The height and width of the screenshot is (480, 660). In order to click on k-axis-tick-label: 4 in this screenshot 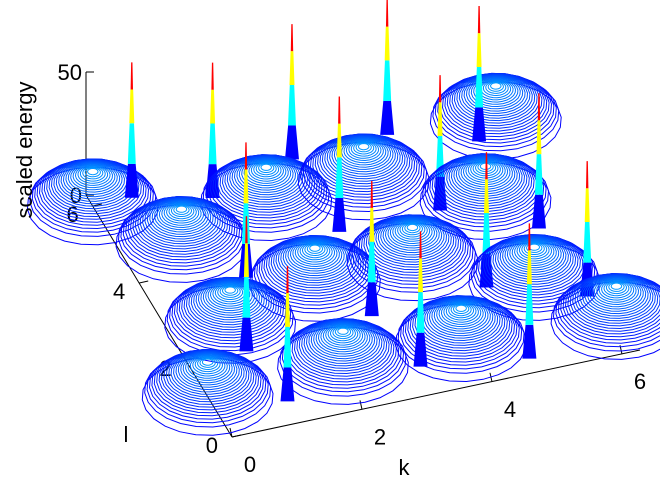, I will do `click(510, 409)`.